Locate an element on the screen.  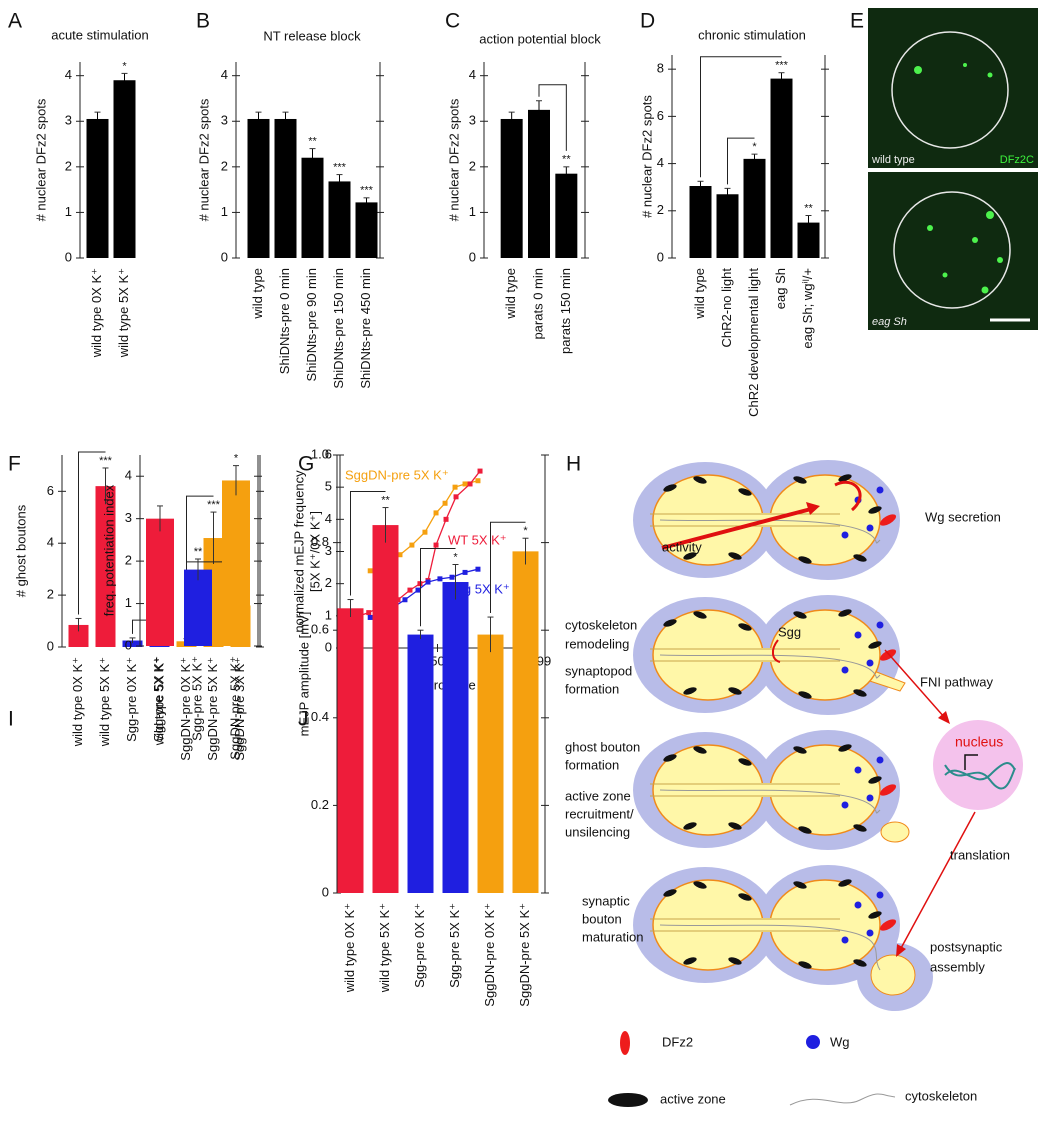
x-tick-label: SggDN-pre 3X K⁺ is located at coordinates (239, 709).